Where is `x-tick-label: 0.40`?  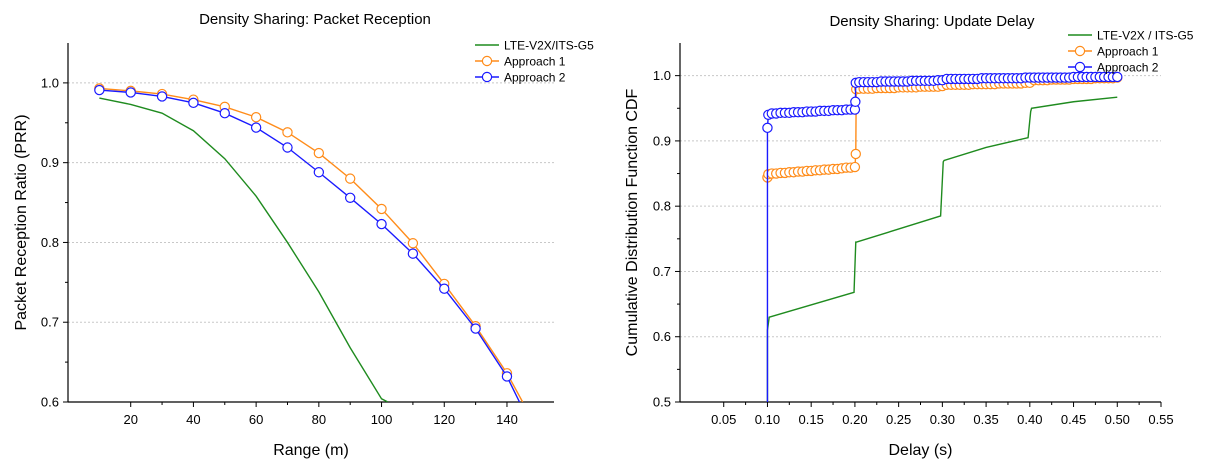
x-tick-label: 0.40 is located at coordinates (1029, 419).